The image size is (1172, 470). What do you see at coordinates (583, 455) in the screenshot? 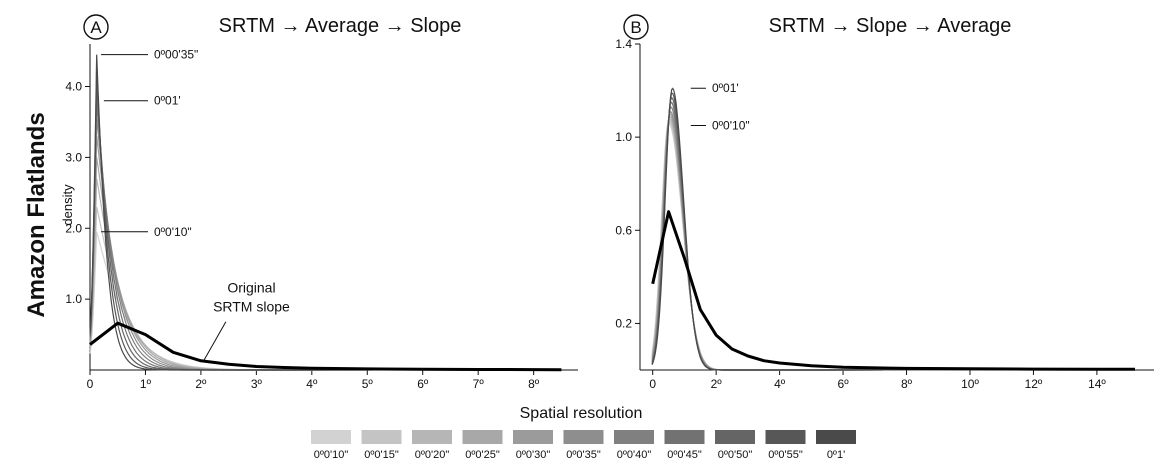
I see `legend-label: 0º0'35"` at bounding box center [583, 455].